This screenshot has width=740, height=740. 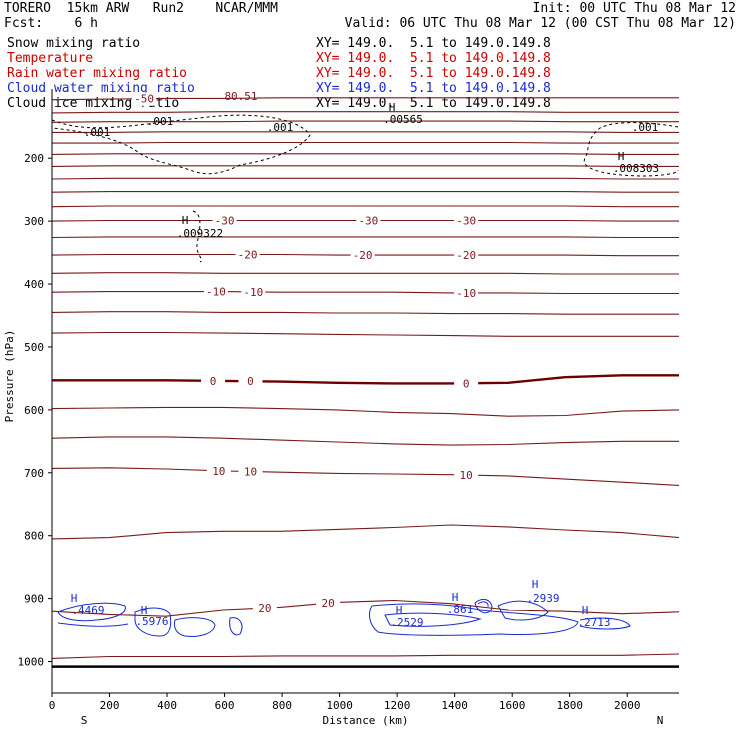 What do you see at coordinates (660, 720) in the screenshot?
I see `north-label: N` at bounding box center [660, 720].